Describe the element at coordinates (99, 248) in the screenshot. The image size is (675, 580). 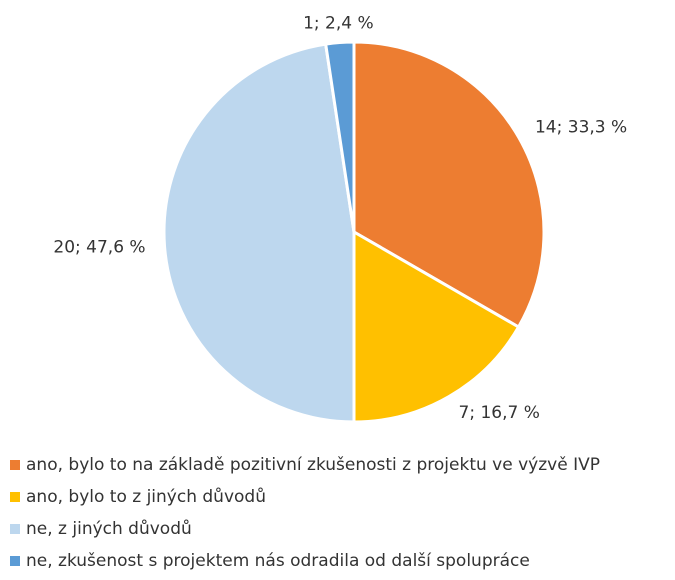
I see `data-label: 20; 47,6 %` at that location.